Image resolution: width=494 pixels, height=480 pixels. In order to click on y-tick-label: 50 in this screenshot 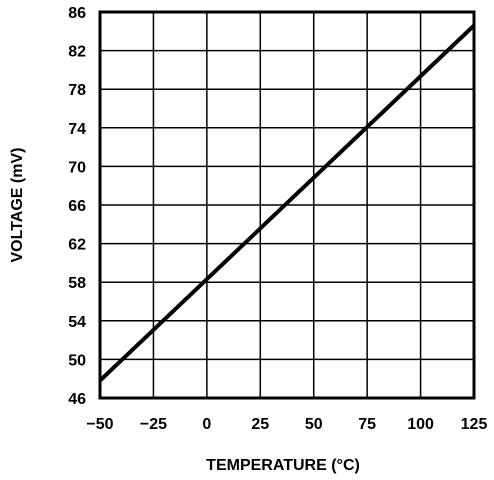, I will do `click(77, 360)`.